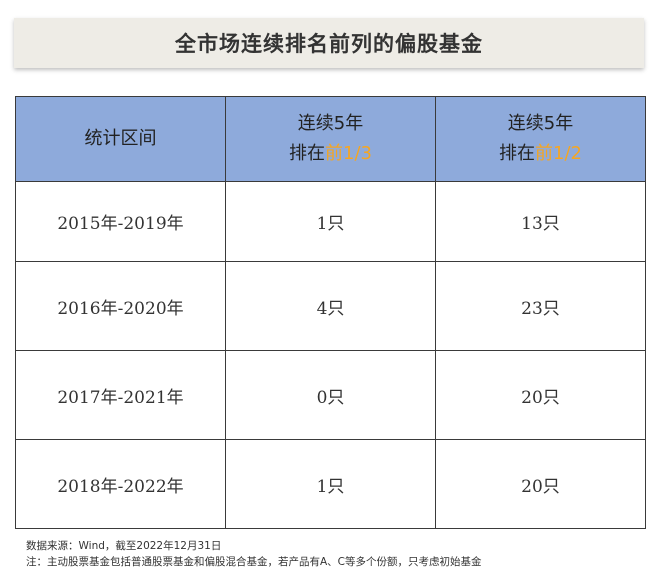  I want to click on page-title: 全市场连续排名前列的偏股基金, so click(329, 44).